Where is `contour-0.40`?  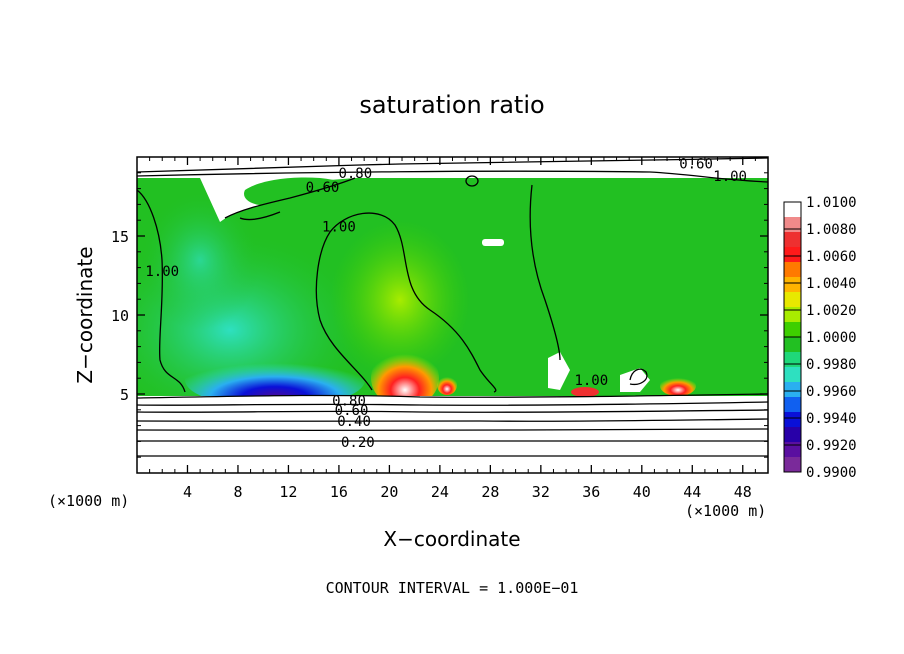
contour-0.40 is located at coordinates (452, 420).